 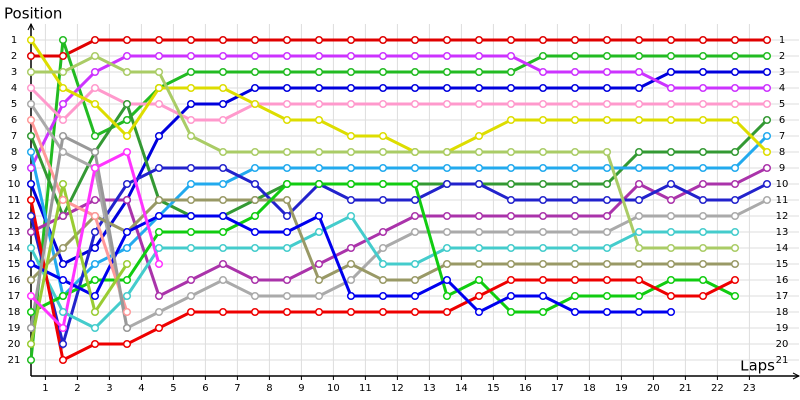 I want to click on y-tick-label: 11, so click(x=14, y=200).